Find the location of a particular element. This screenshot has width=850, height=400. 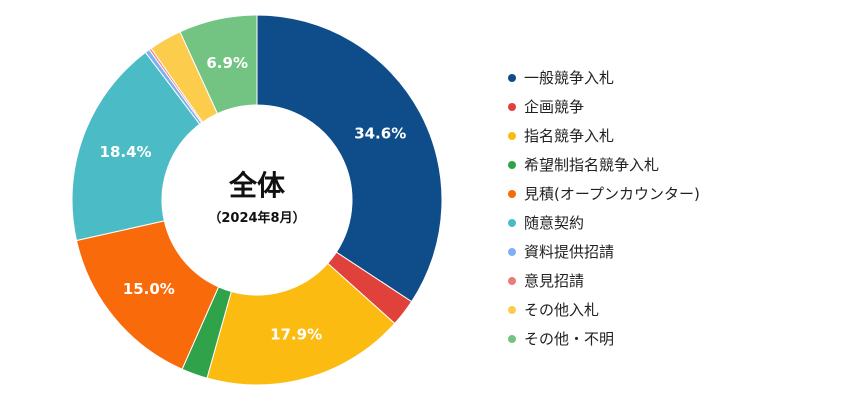

legend-label: その他・不明 is located at coordinates (569, 339).